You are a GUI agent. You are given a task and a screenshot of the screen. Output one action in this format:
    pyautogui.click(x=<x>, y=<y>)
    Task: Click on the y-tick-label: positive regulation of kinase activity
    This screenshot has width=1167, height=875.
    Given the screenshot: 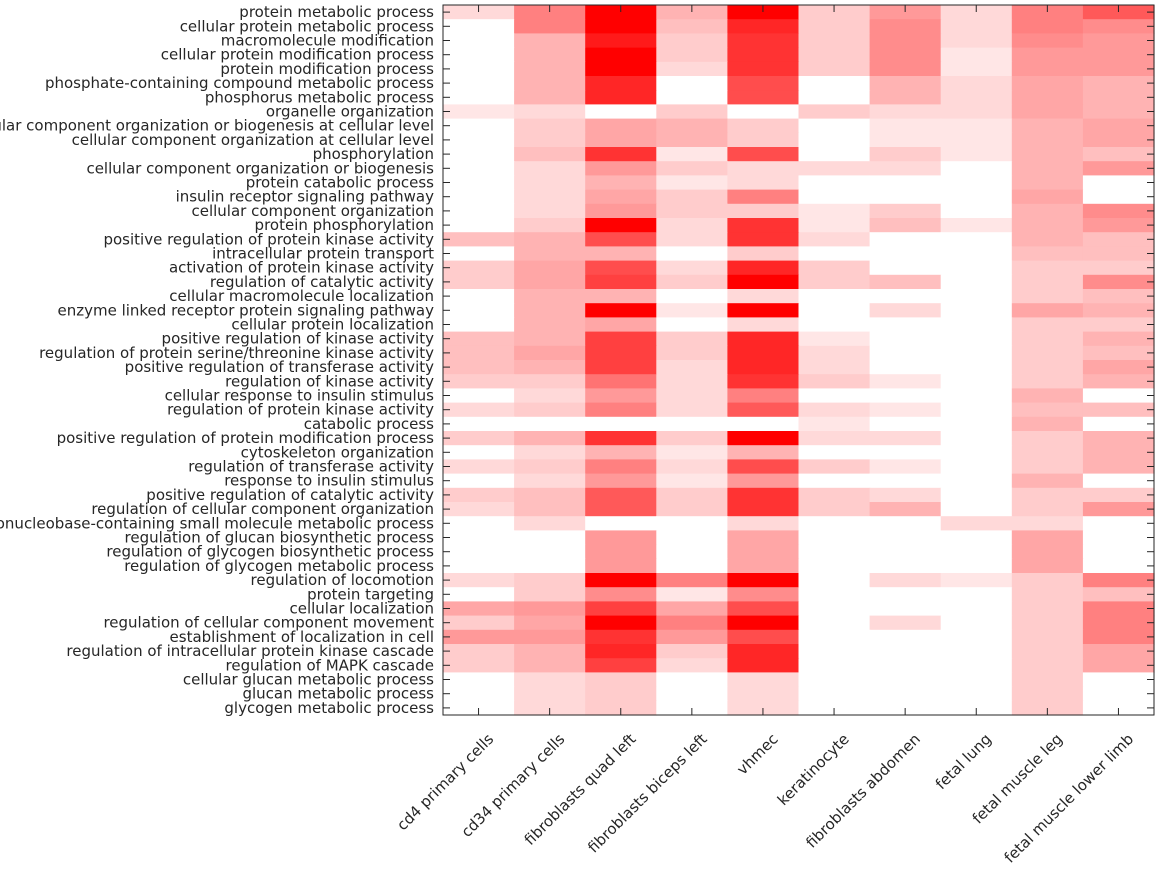 What is the action you would take?
    pyautogui.click(x=298, y=339)
    